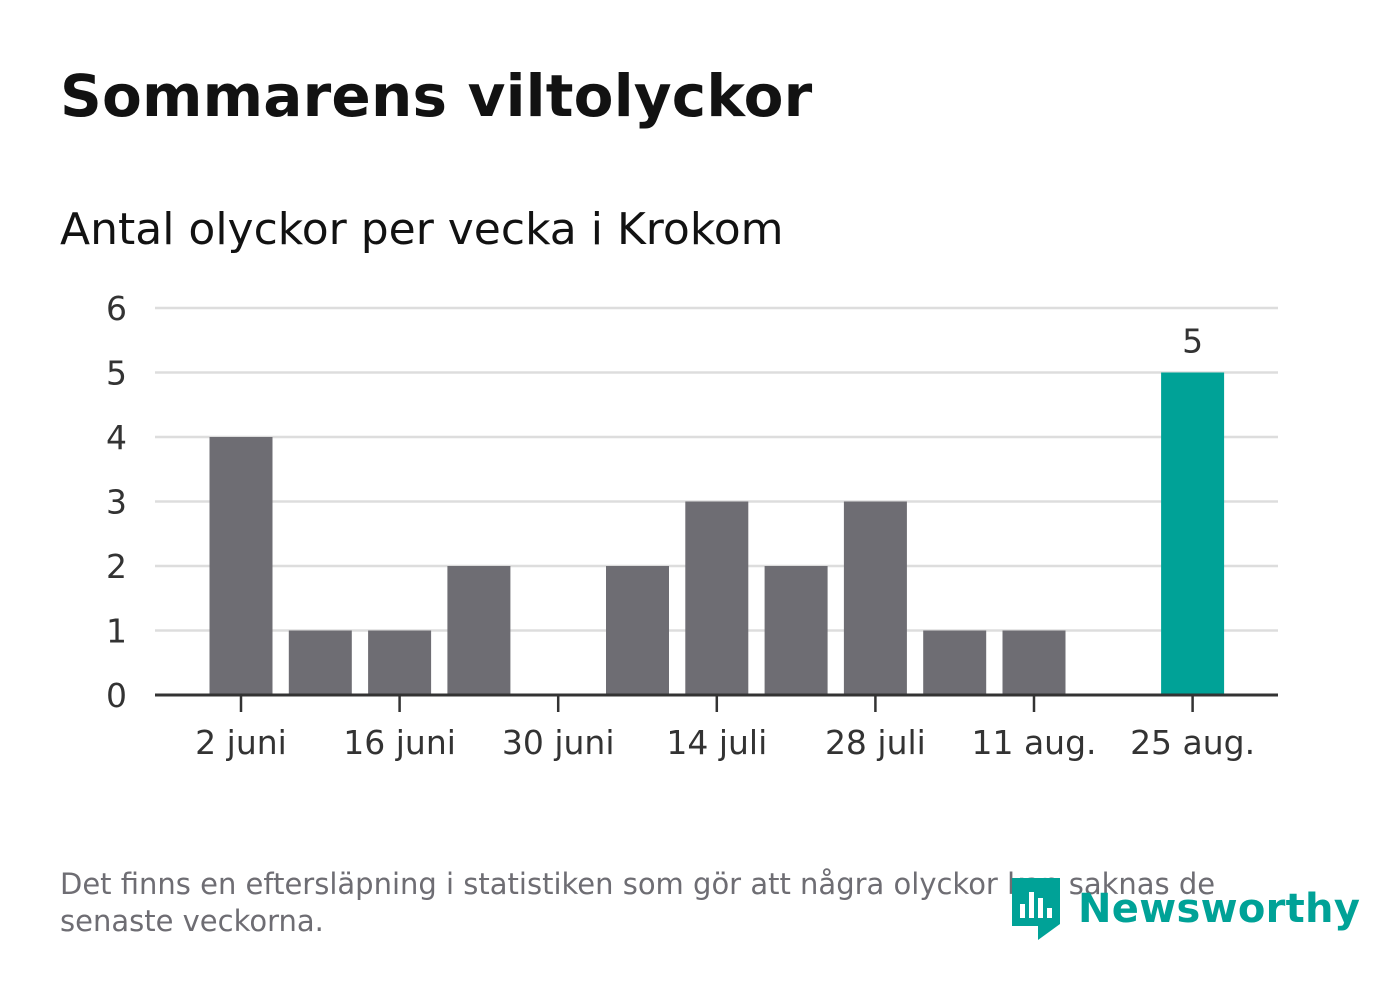  I want to click on data-label: 5, so click(1192, 341).